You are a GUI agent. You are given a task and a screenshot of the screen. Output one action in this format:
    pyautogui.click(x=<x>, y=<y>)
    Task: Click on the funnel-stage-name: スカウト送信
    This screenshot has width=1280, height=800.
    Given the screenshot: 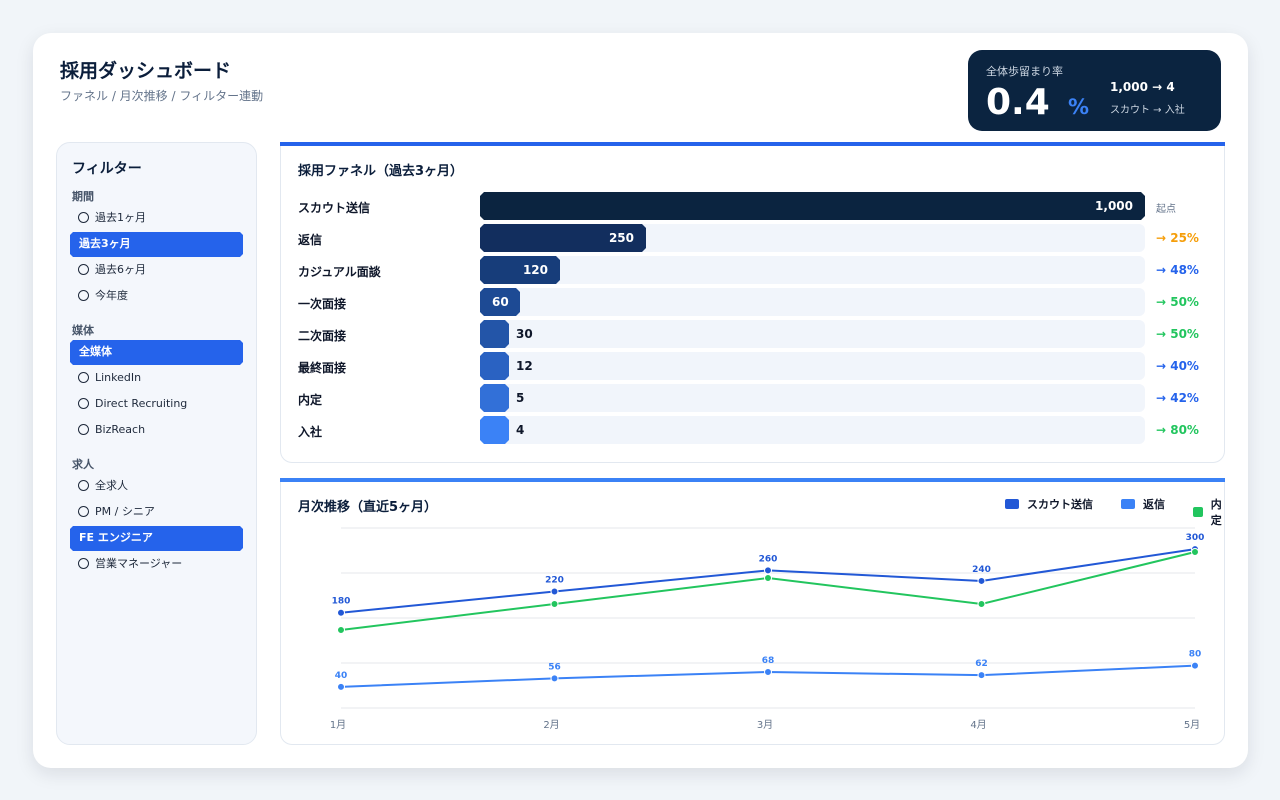 What is the action you would take?
    pyautogui.click(x=334, y=208)
    